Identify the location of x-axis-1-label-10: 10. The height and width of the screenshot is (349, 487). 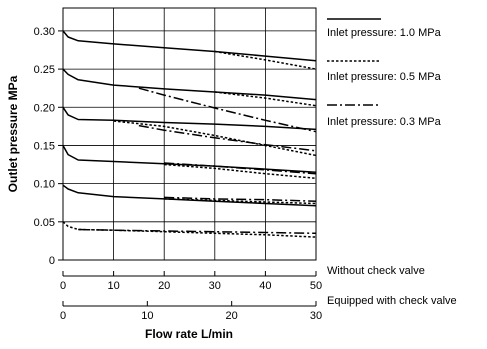
(113, 286).